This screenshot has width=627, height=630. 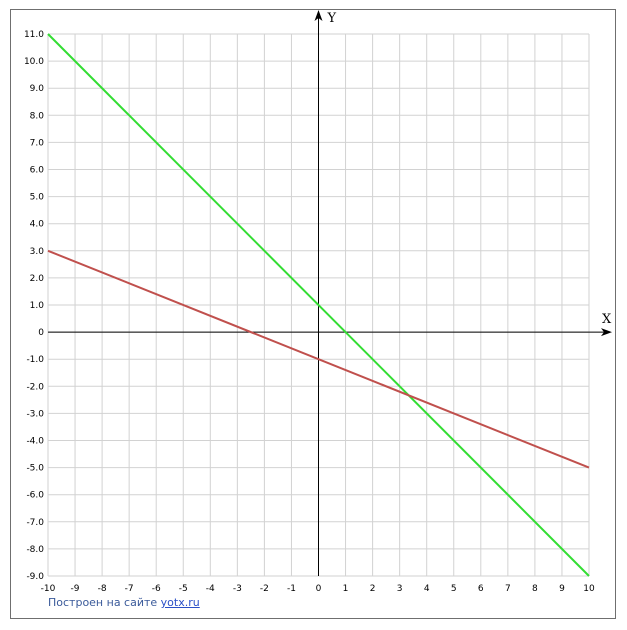 I want to click on x-axis-label: X, so click(x=607, y=319).